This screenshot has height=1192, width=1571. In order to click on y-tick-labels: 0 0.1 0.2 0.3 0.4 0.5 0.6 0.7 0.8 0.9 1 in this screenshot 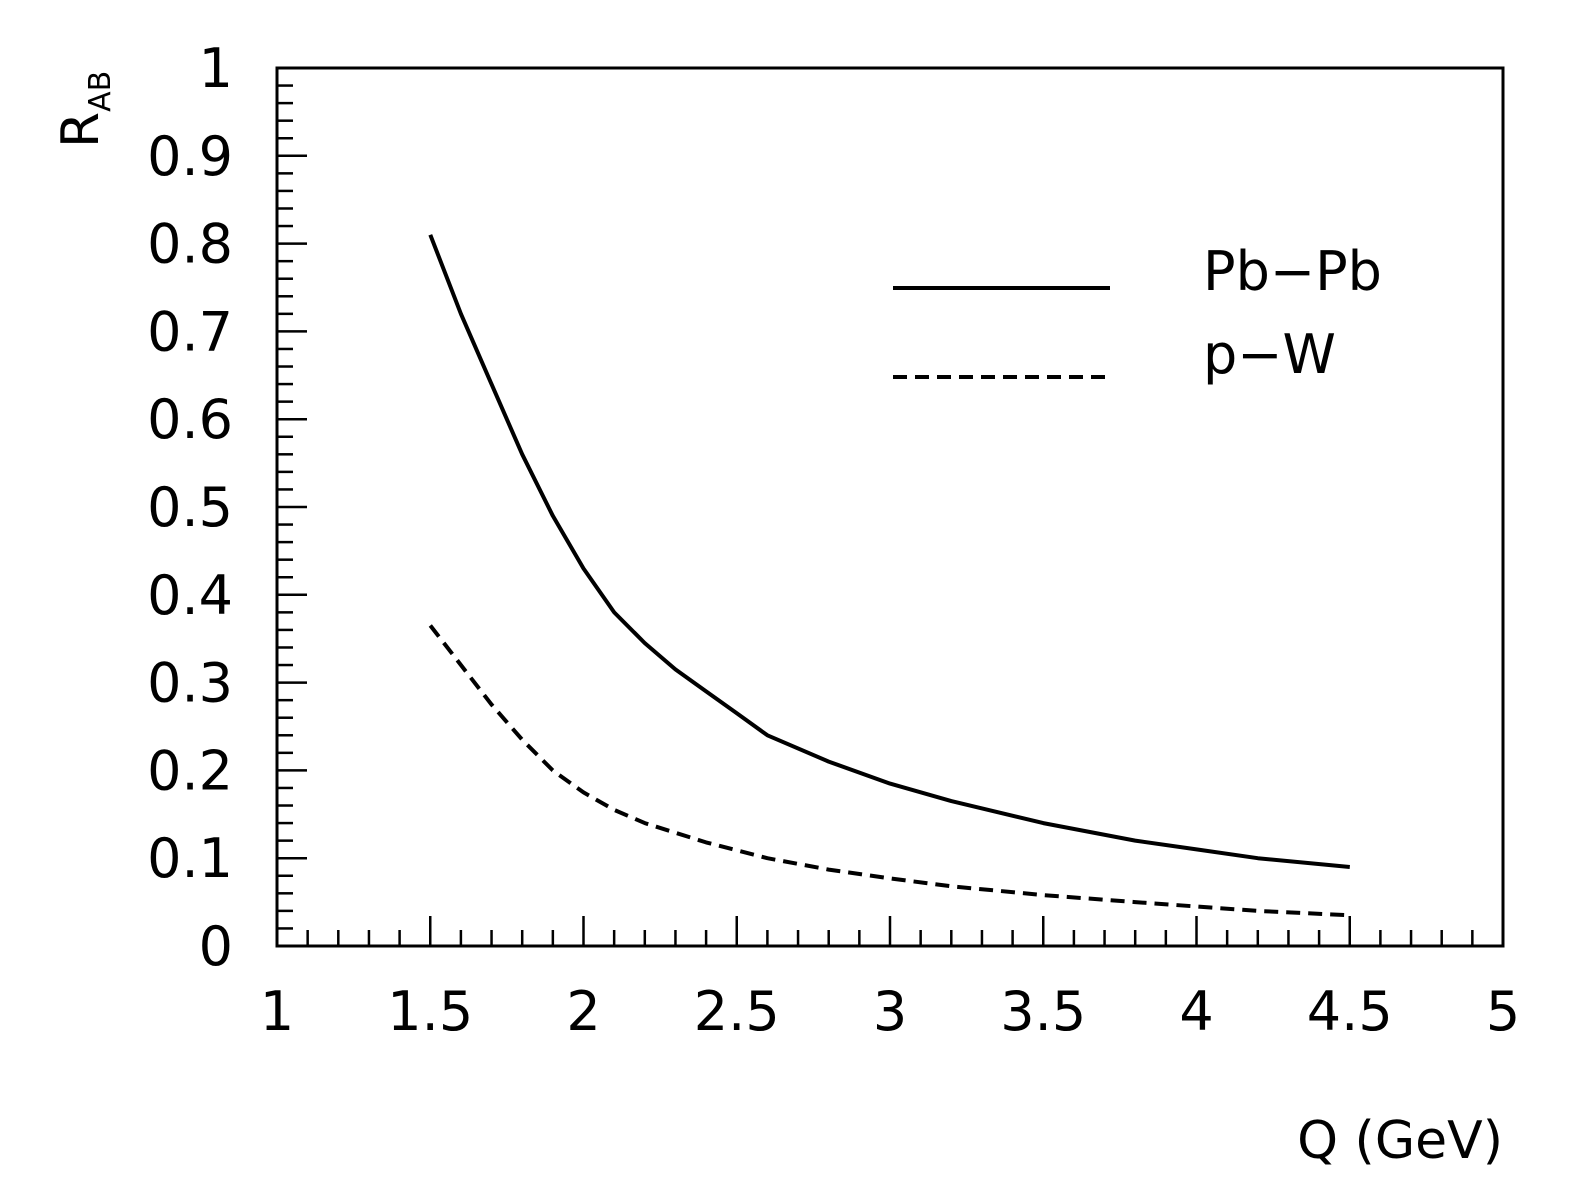, I will do `click(190, 507)`.